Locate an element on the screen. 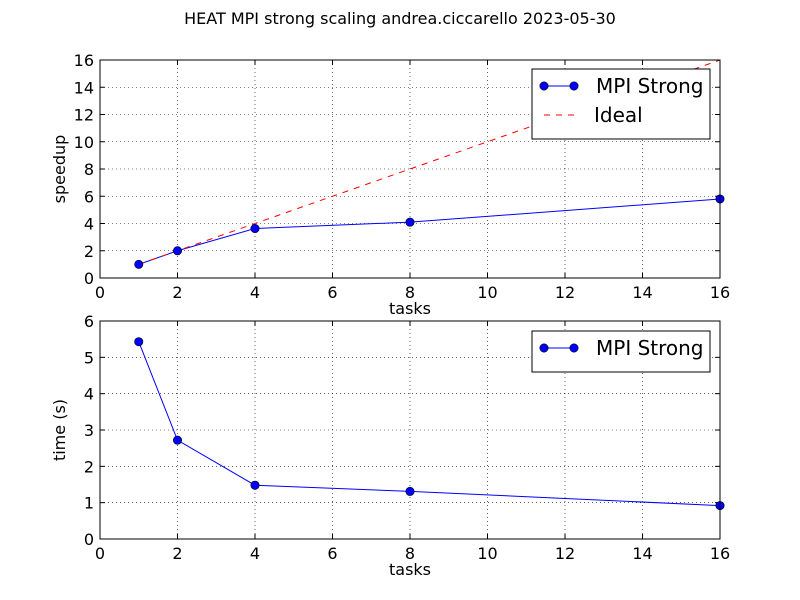 The image size is (800, 600). y-axis-label: time (s) is located at coordinates (59, 430).